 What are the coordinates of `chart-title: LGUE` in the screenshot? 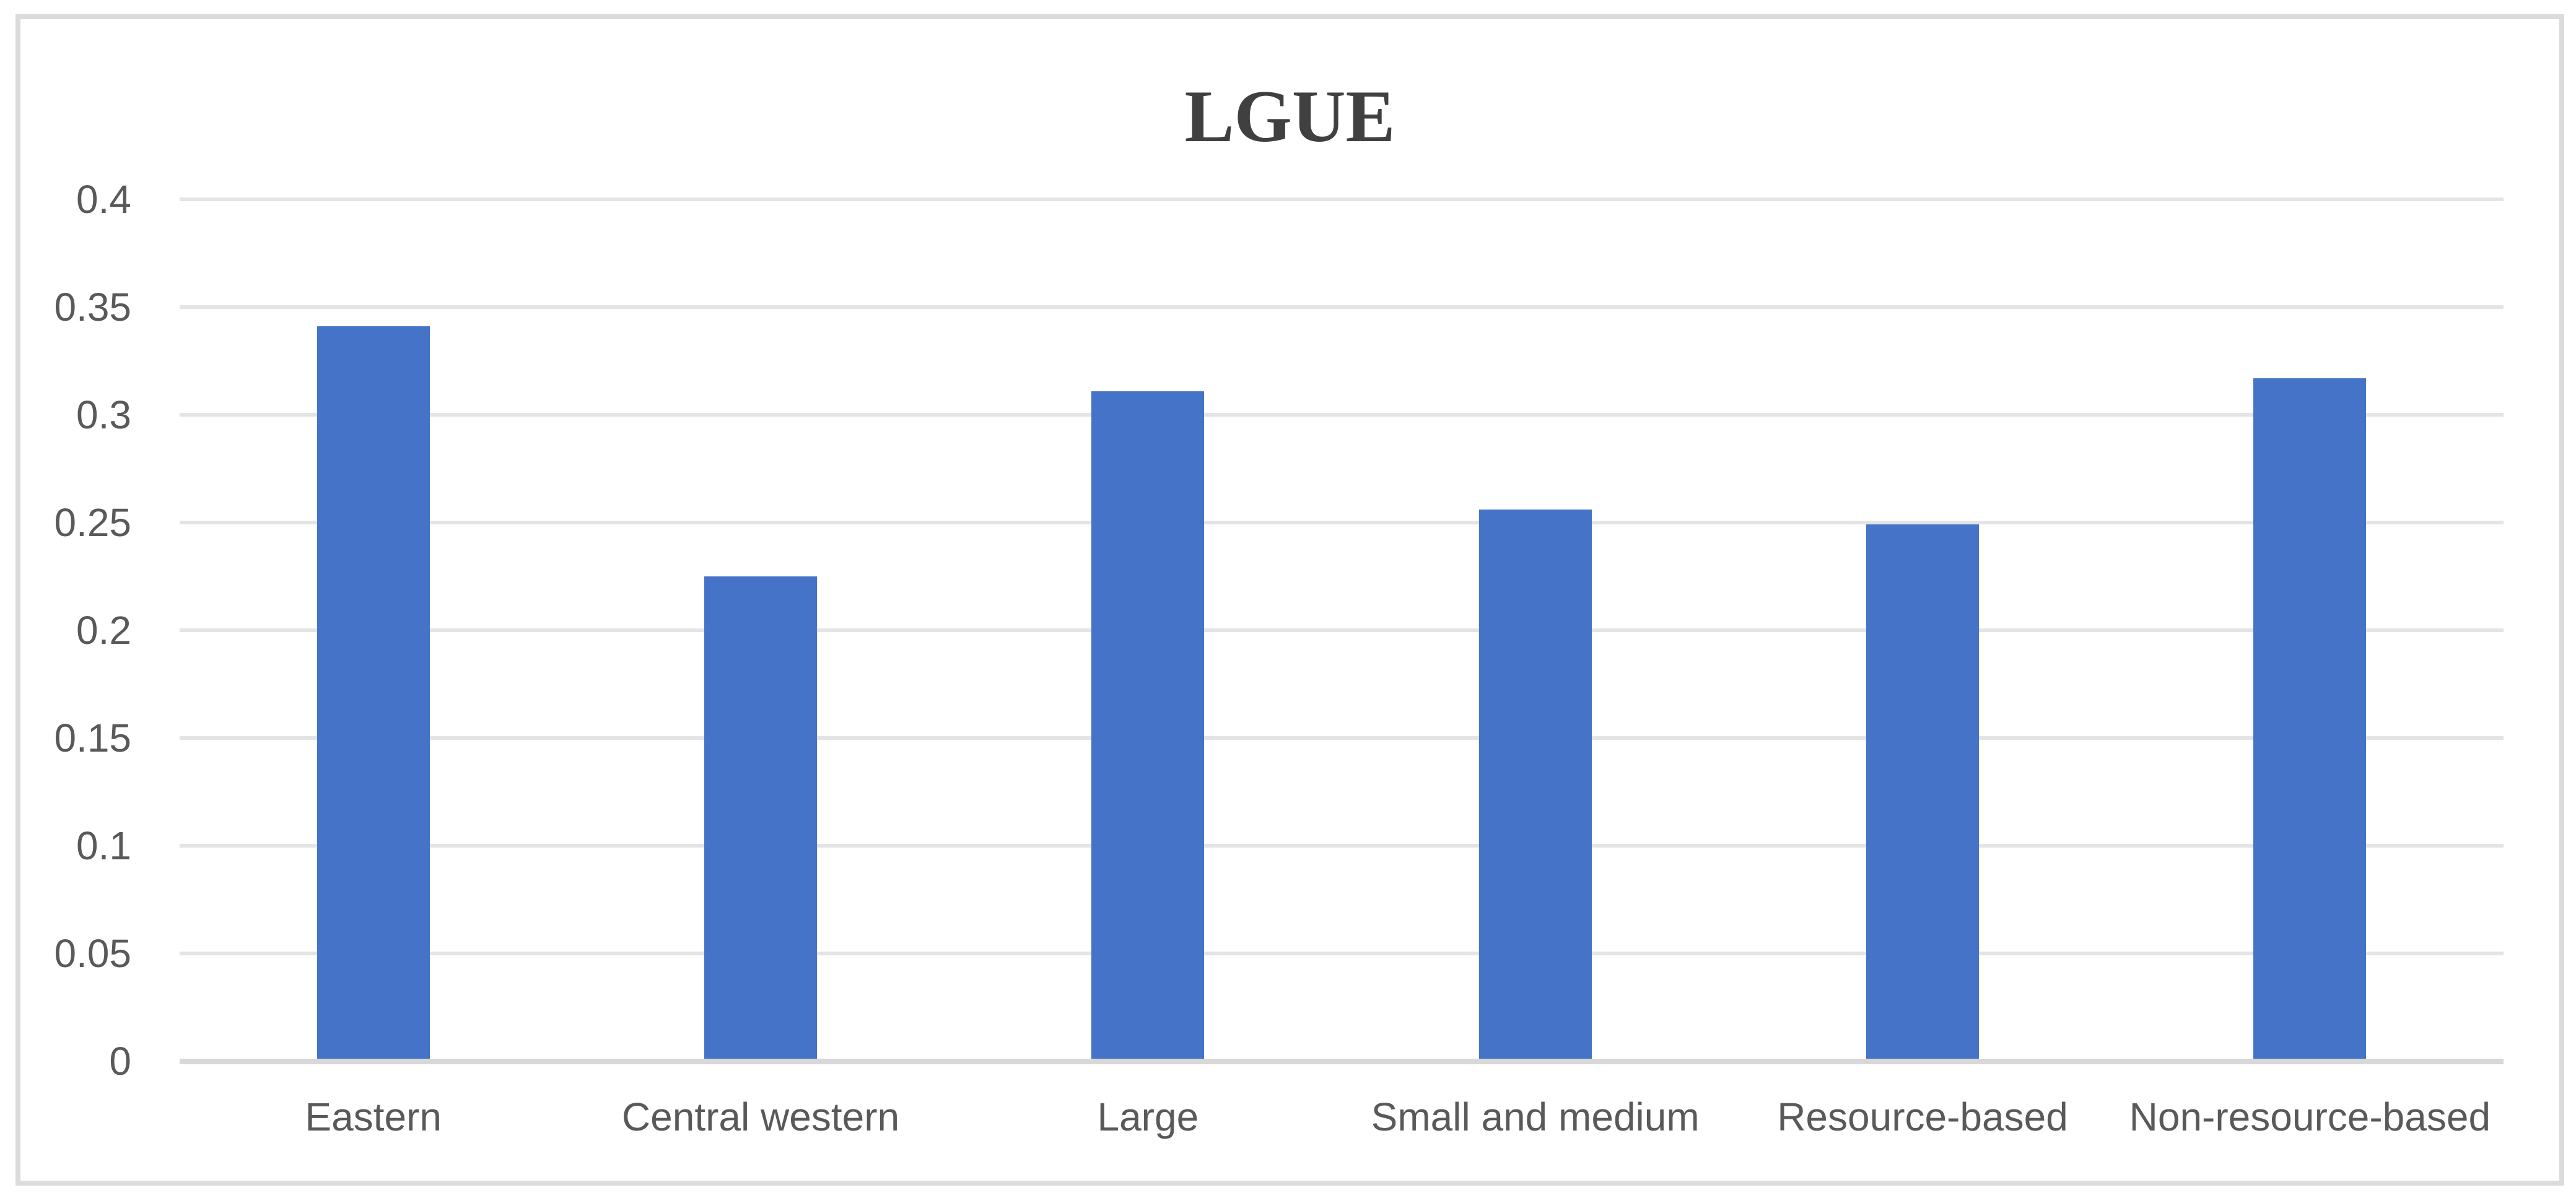 It's located at (1289, 116).